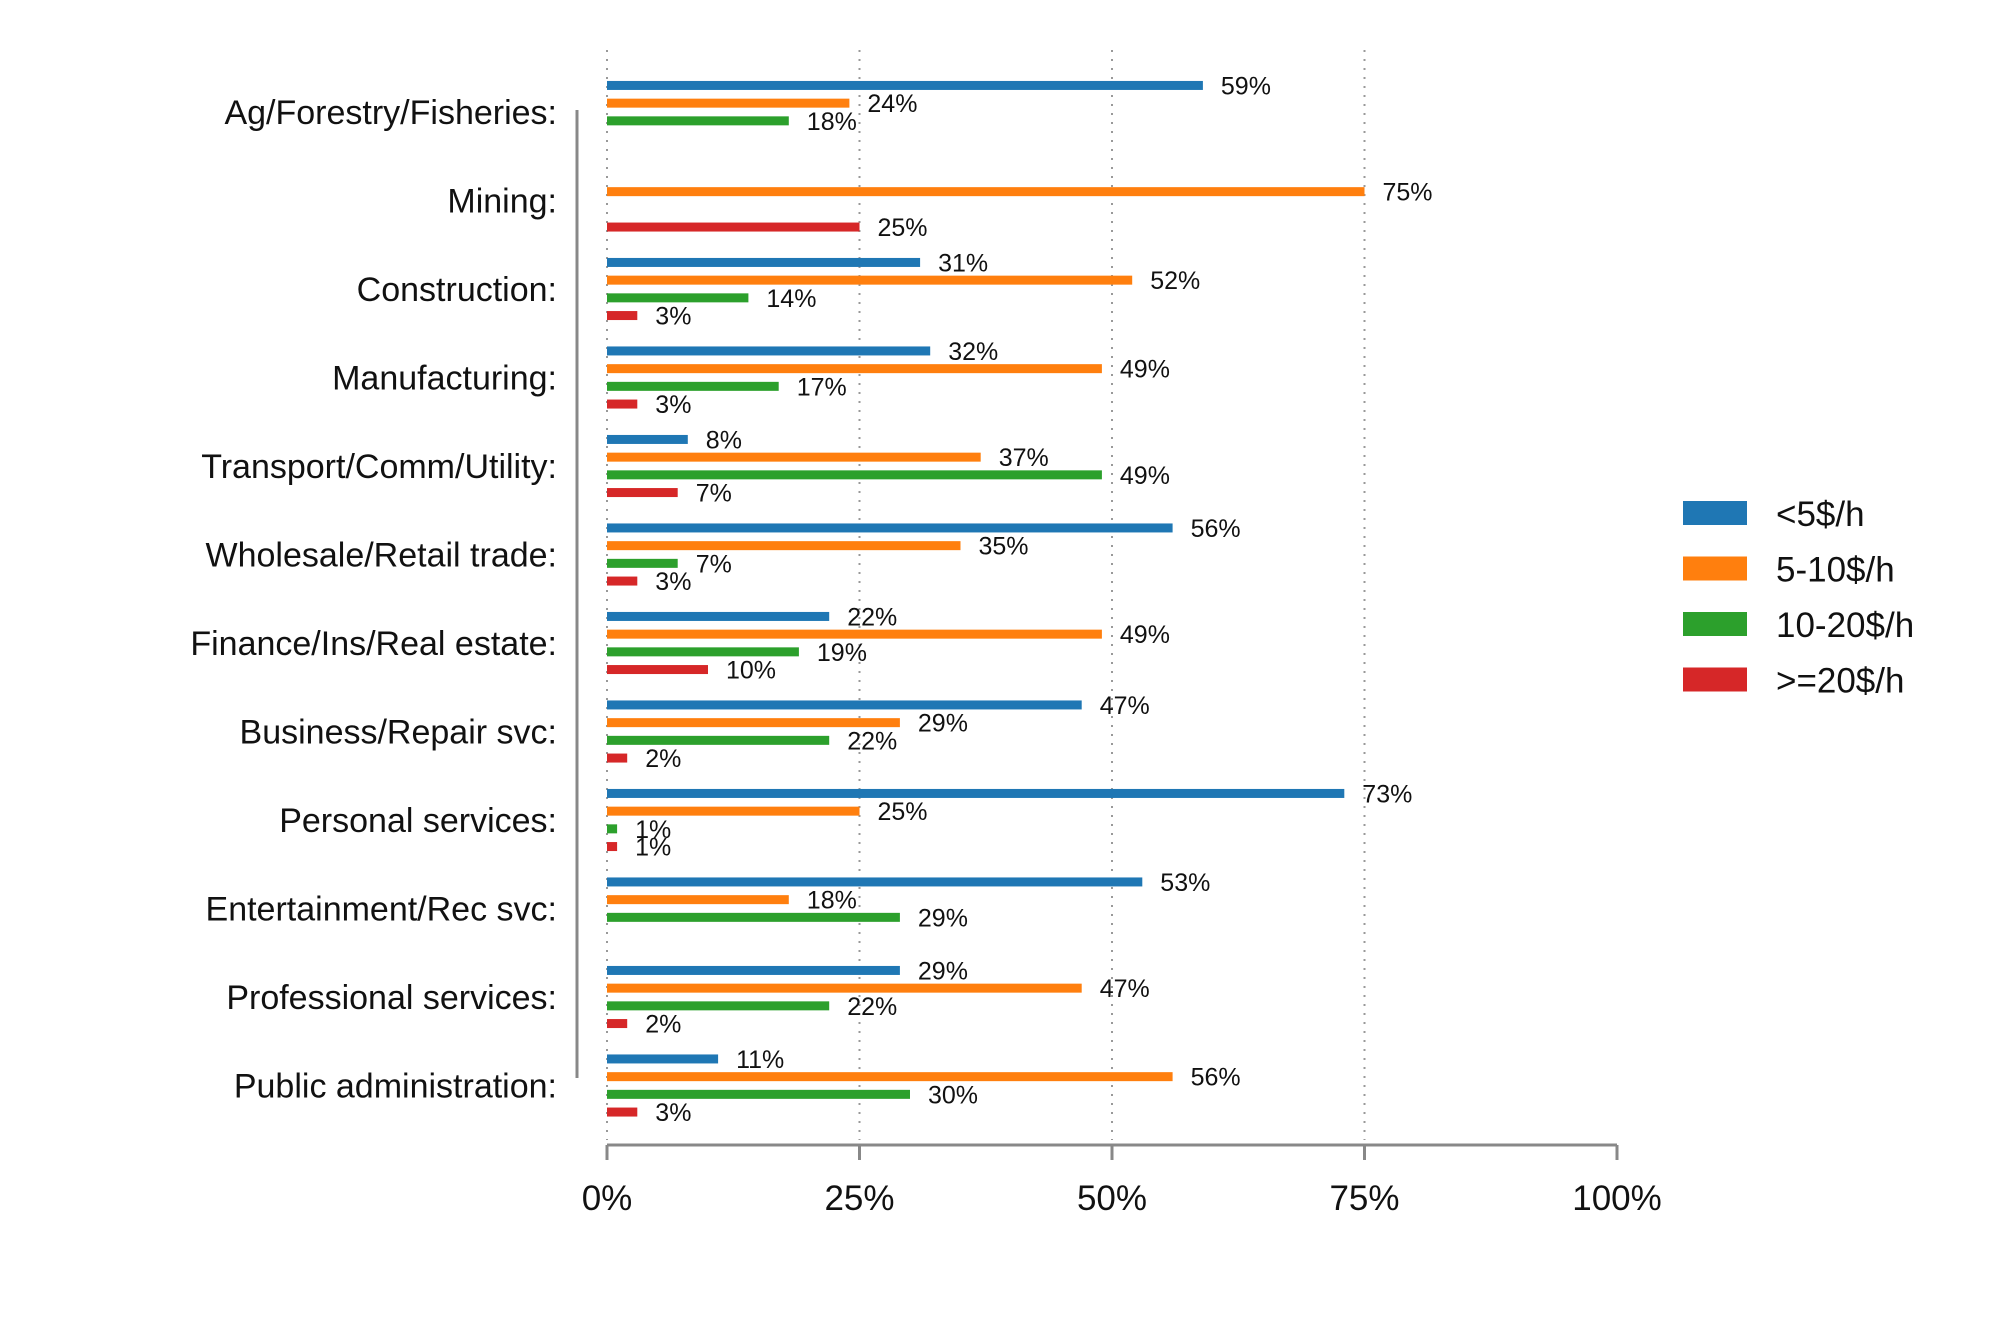 The image size is (2000, 1333). Describe the element at coordinates (1185, 883) in the screenshot. I see `value-label: 53%` at that location.